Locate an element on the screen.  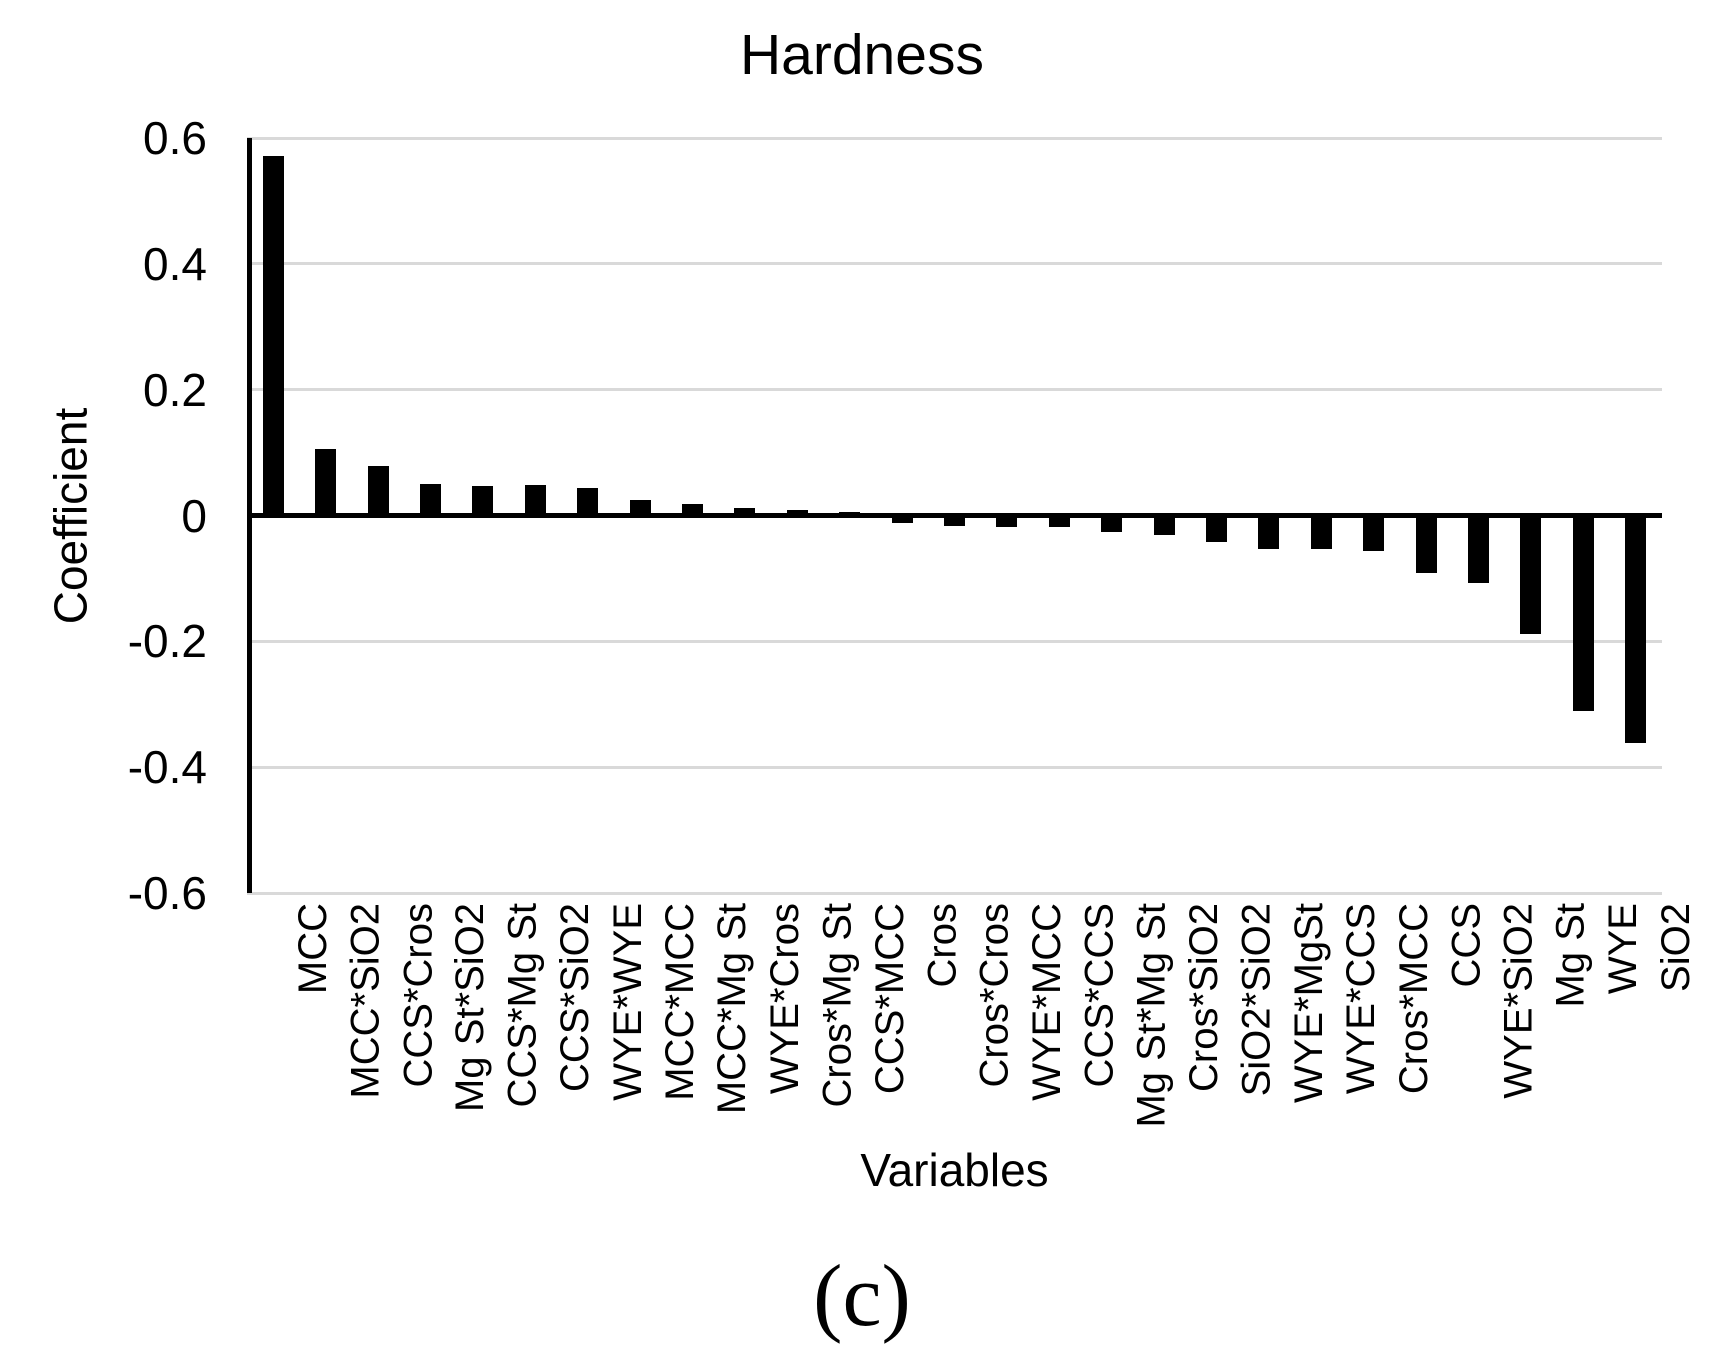
x-tick-label: CCS*Cros is located at coordinates (418, 995).